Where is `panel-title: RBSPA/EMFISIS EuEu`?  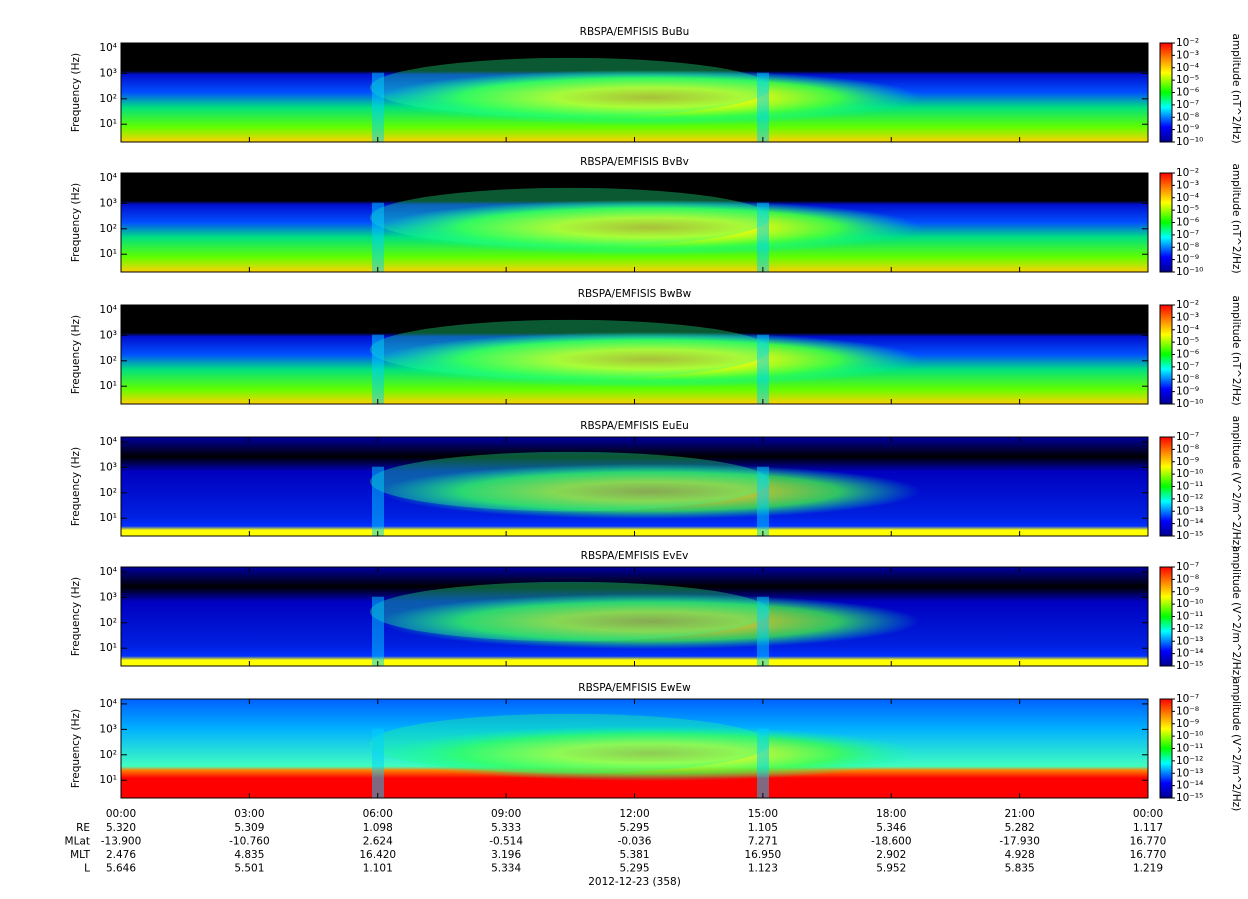 panel-title: RBSPA/EMFISIS EuEu is located at coordinates (634, 426).